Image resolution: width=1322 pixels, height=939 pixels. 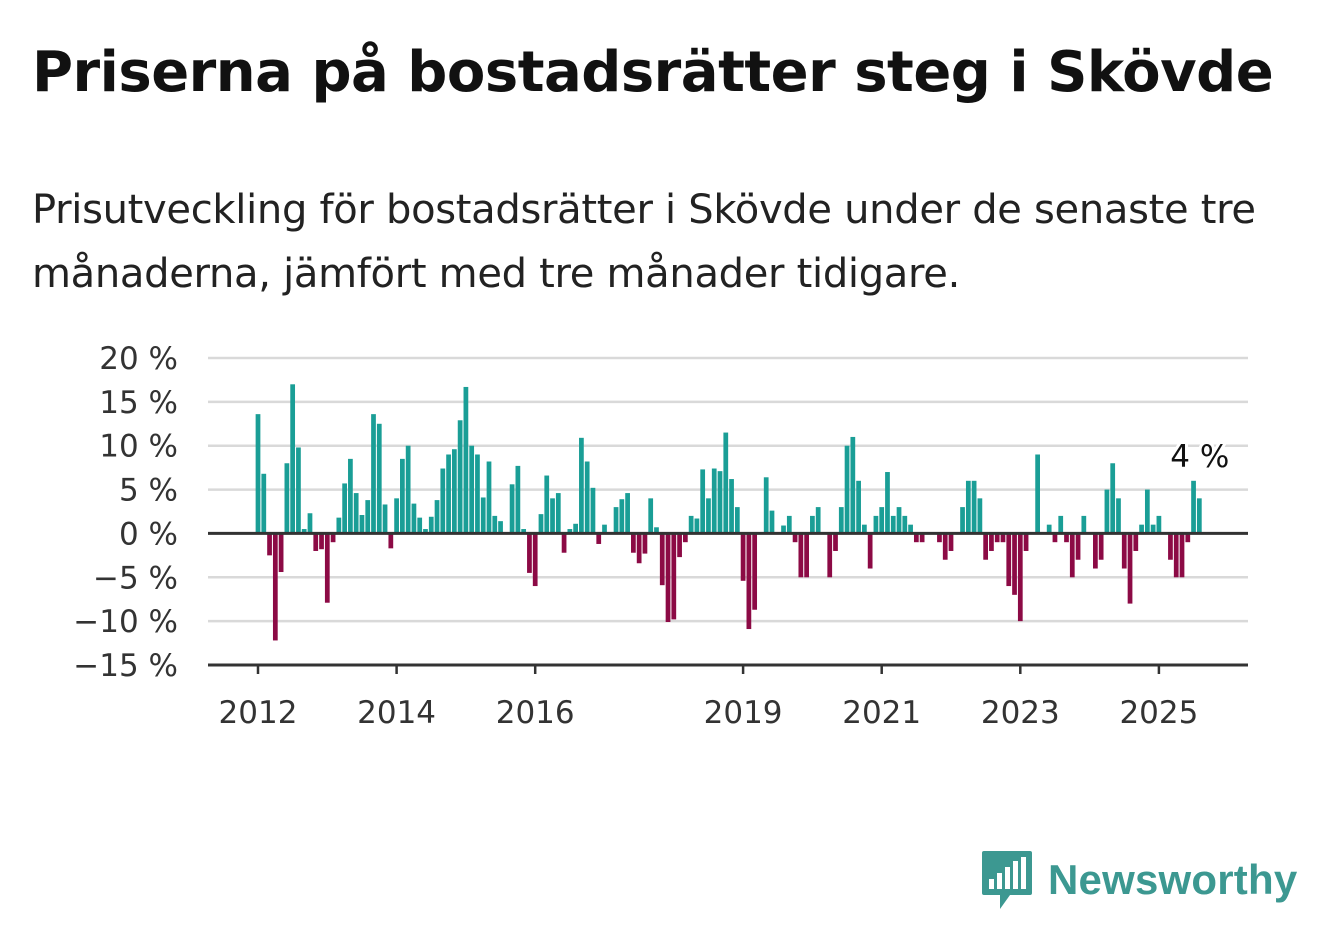 What do you see at coordinates (1007, 880) in the screenshot?
I see `newsworthy-logo-icon` at bounding box center [1007, 880].